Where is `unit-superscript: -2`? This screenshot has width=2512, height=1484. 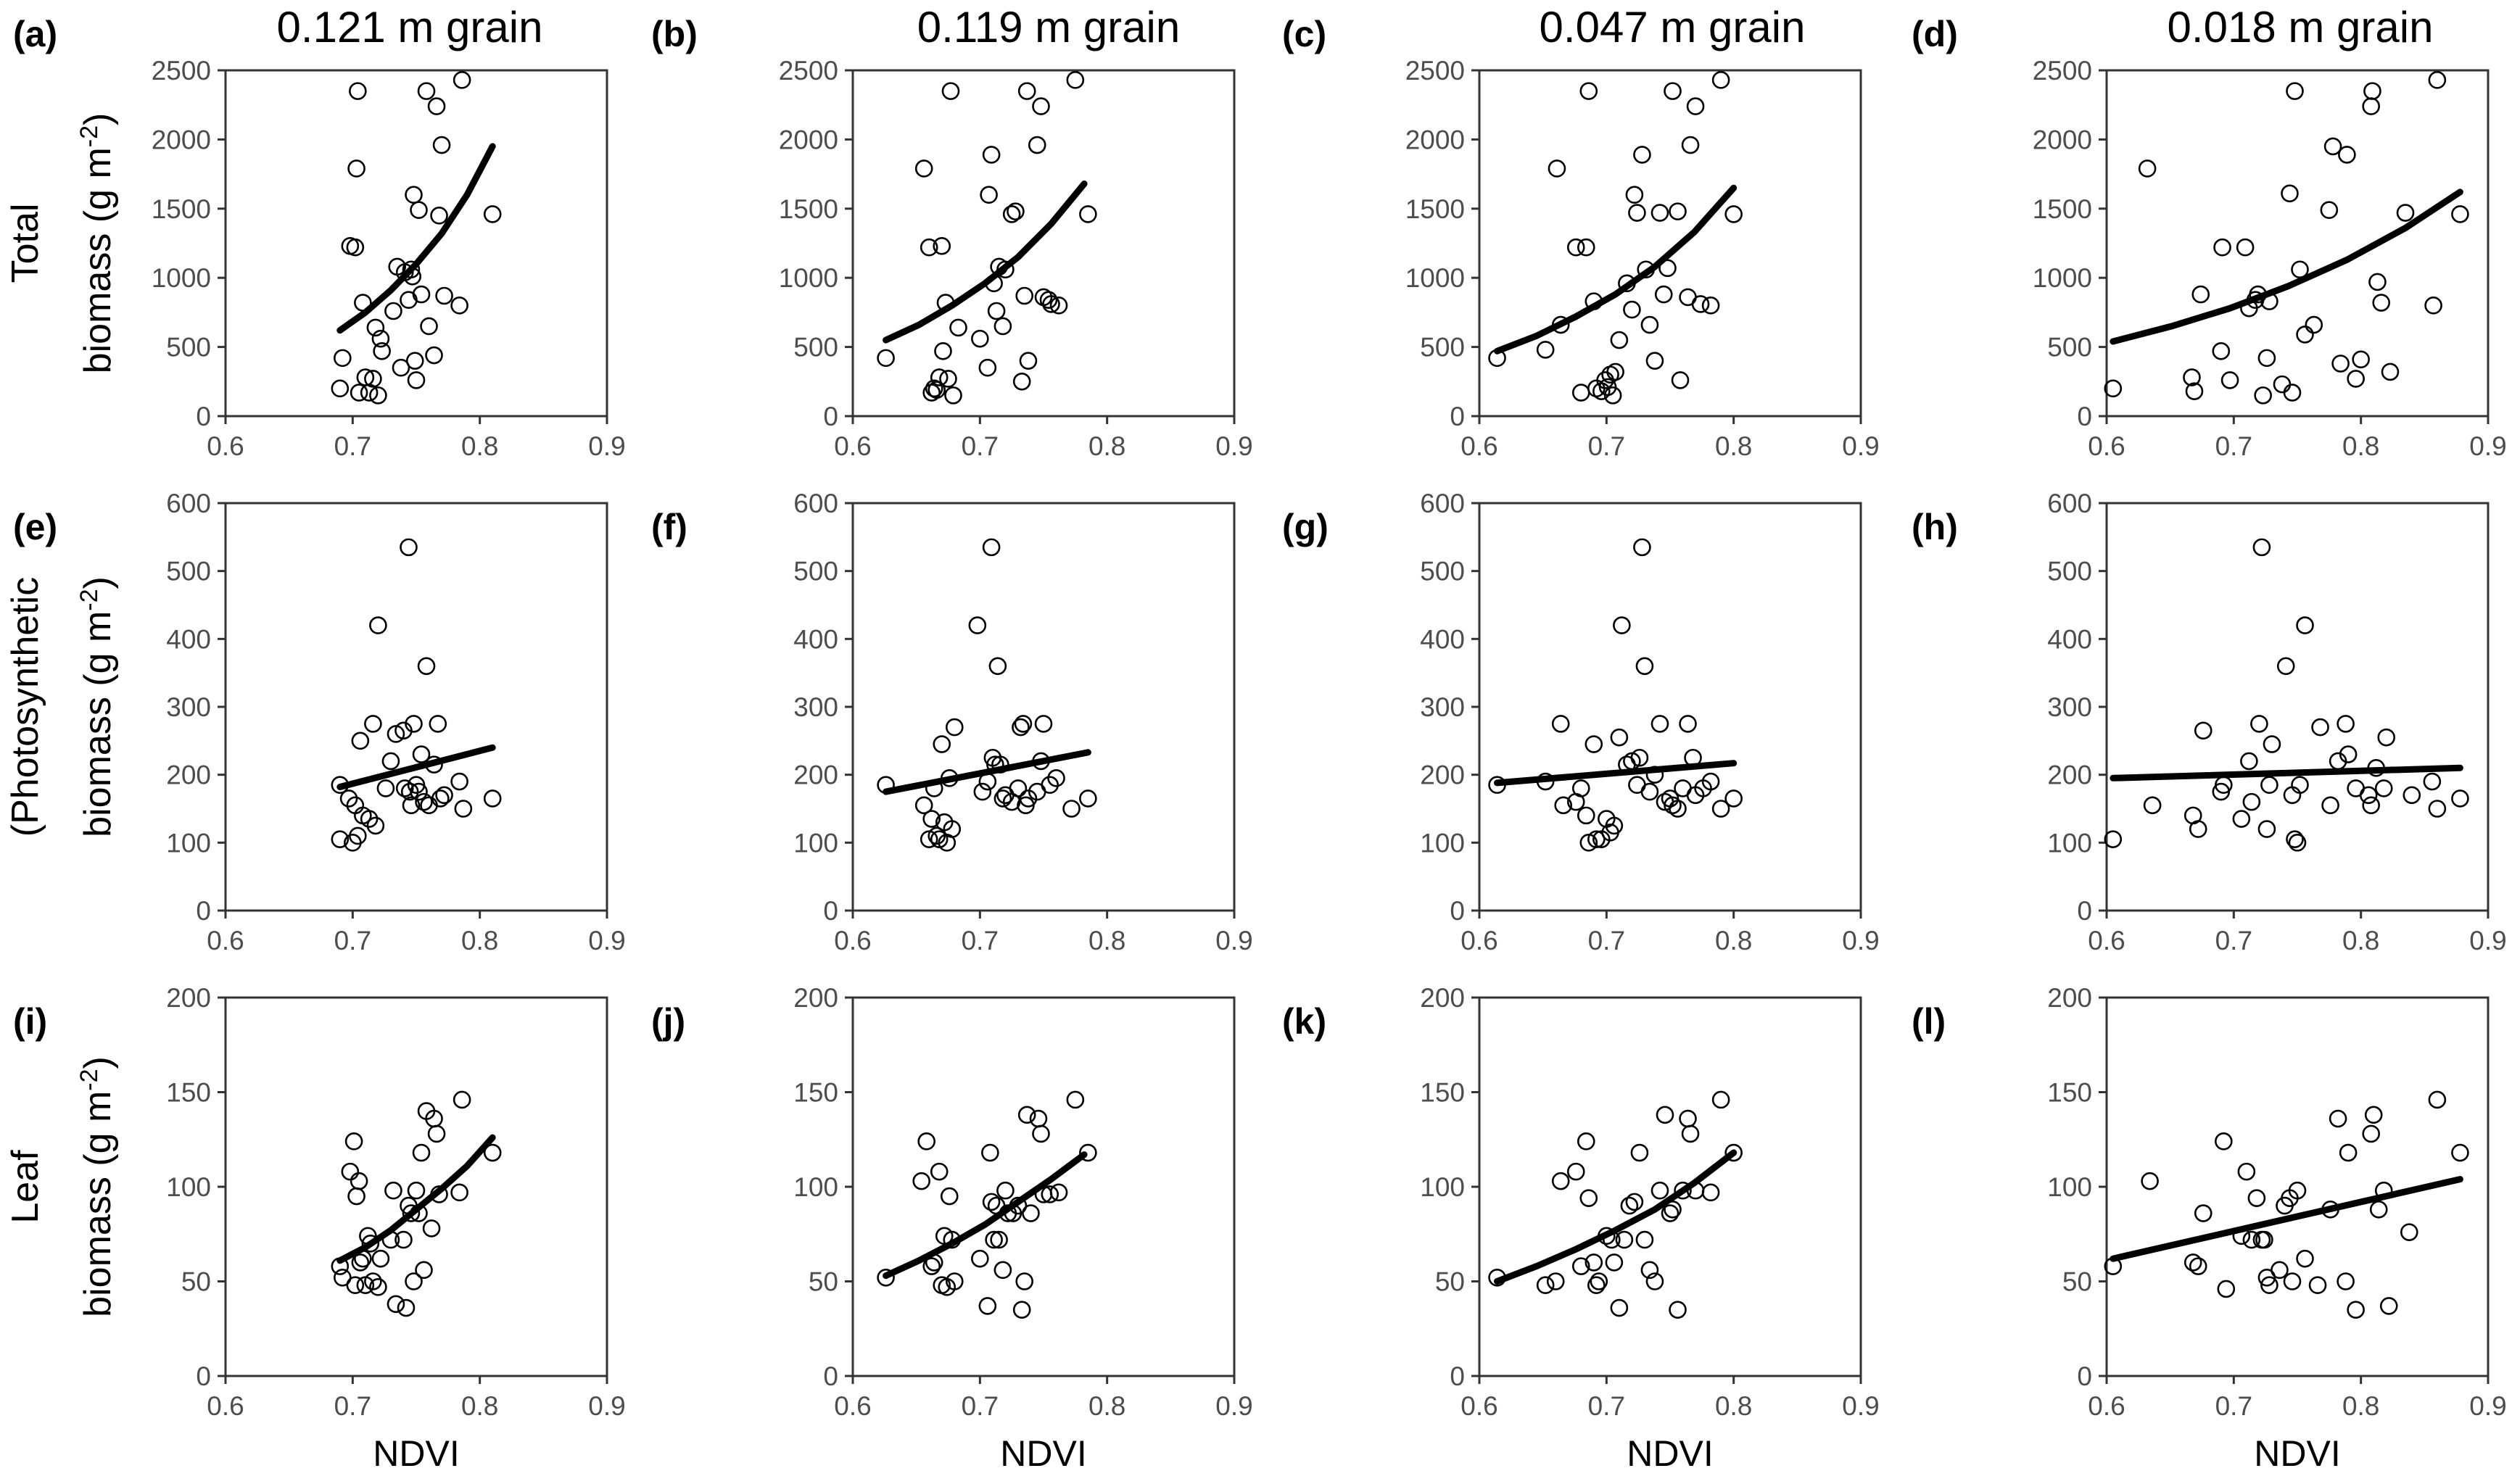 unit-superscript: -2 is located at coordinates (89, 136).